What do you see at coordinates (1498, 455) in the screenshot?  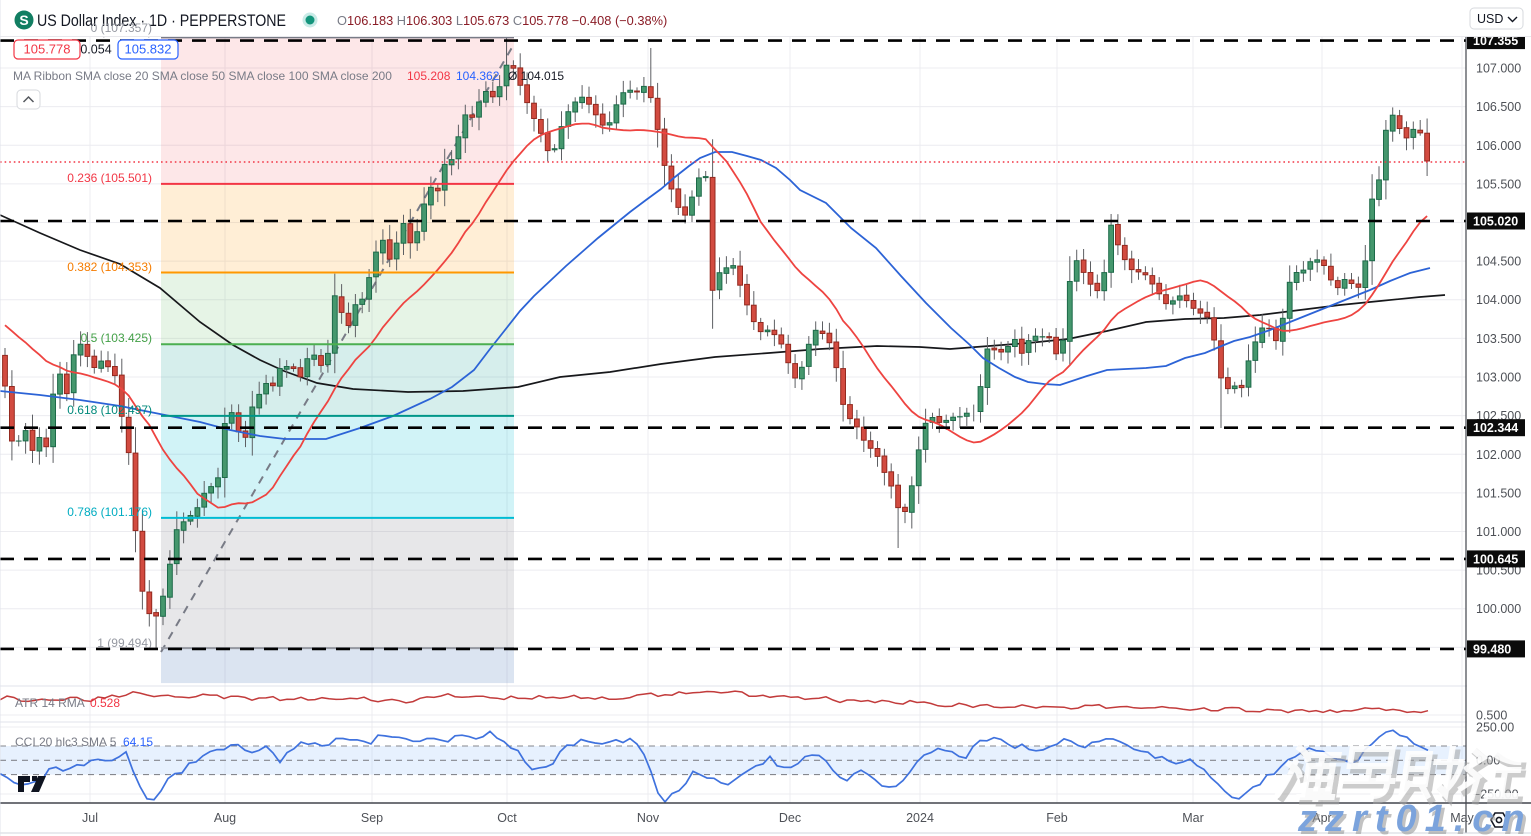 I see `svg-text: 102.000` at bounding box center [1498, 455].